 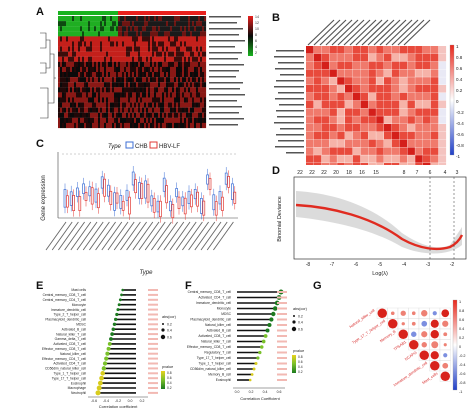 I want to click on svg-text: -0.8, so click(x=460, y=145).